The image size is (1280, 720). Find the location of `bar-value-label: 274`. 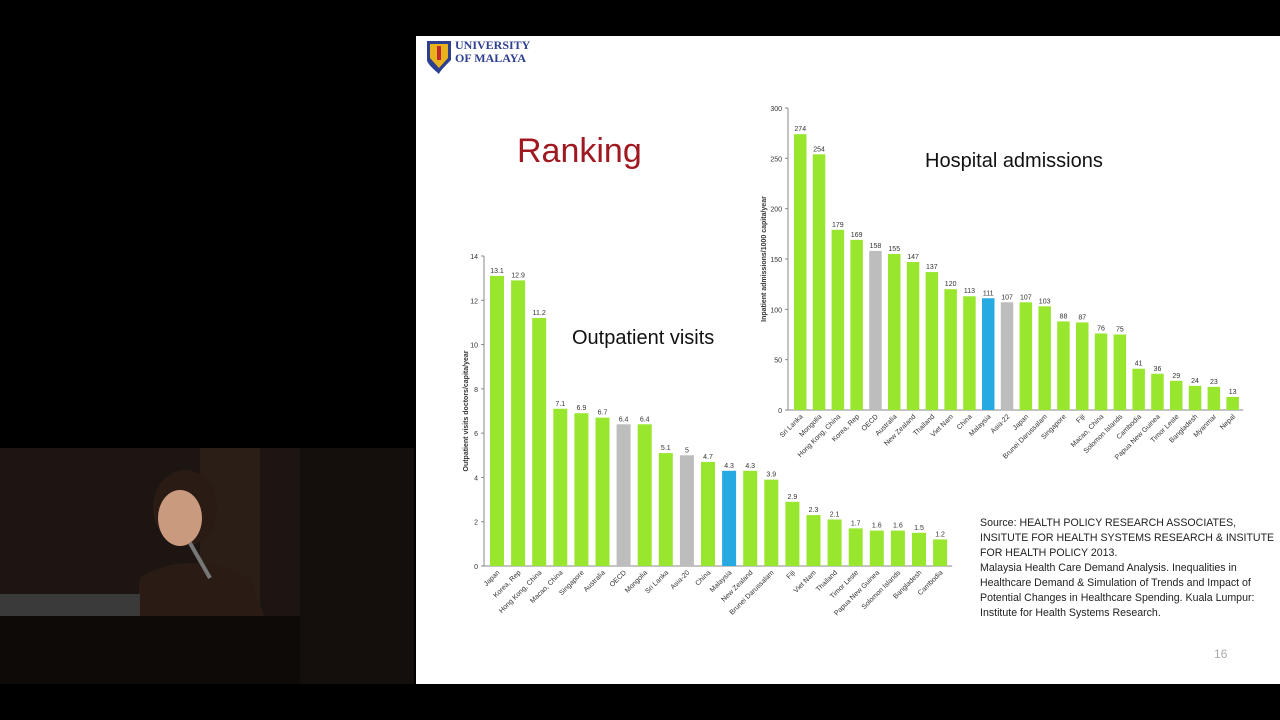

bar-value-label: 274 is located at coordinates (800, 129).